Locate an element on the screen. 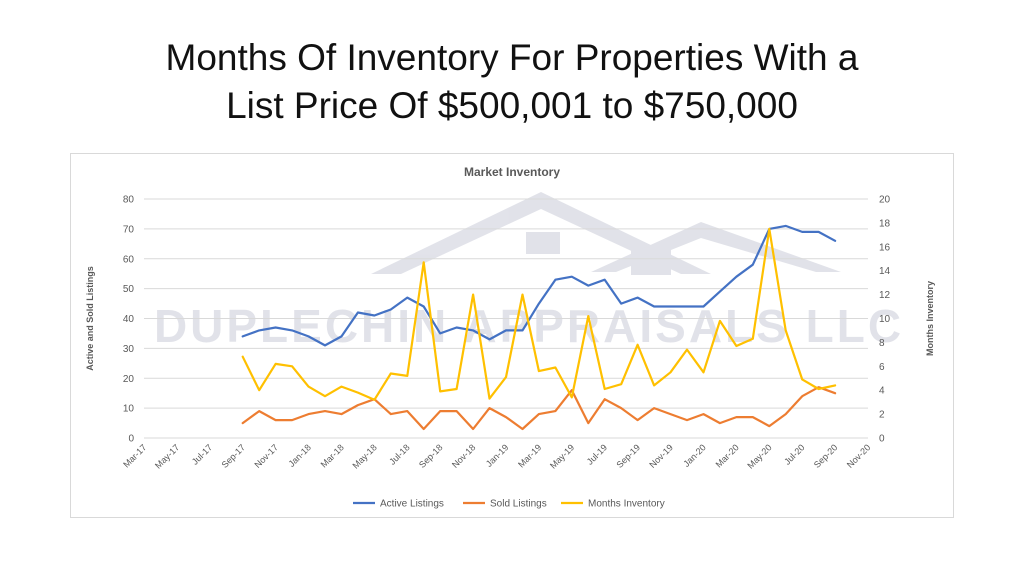 This screenshot has height=576, width=1024. x-tick-label: Sep-20 is located at coordinates (826, 456).